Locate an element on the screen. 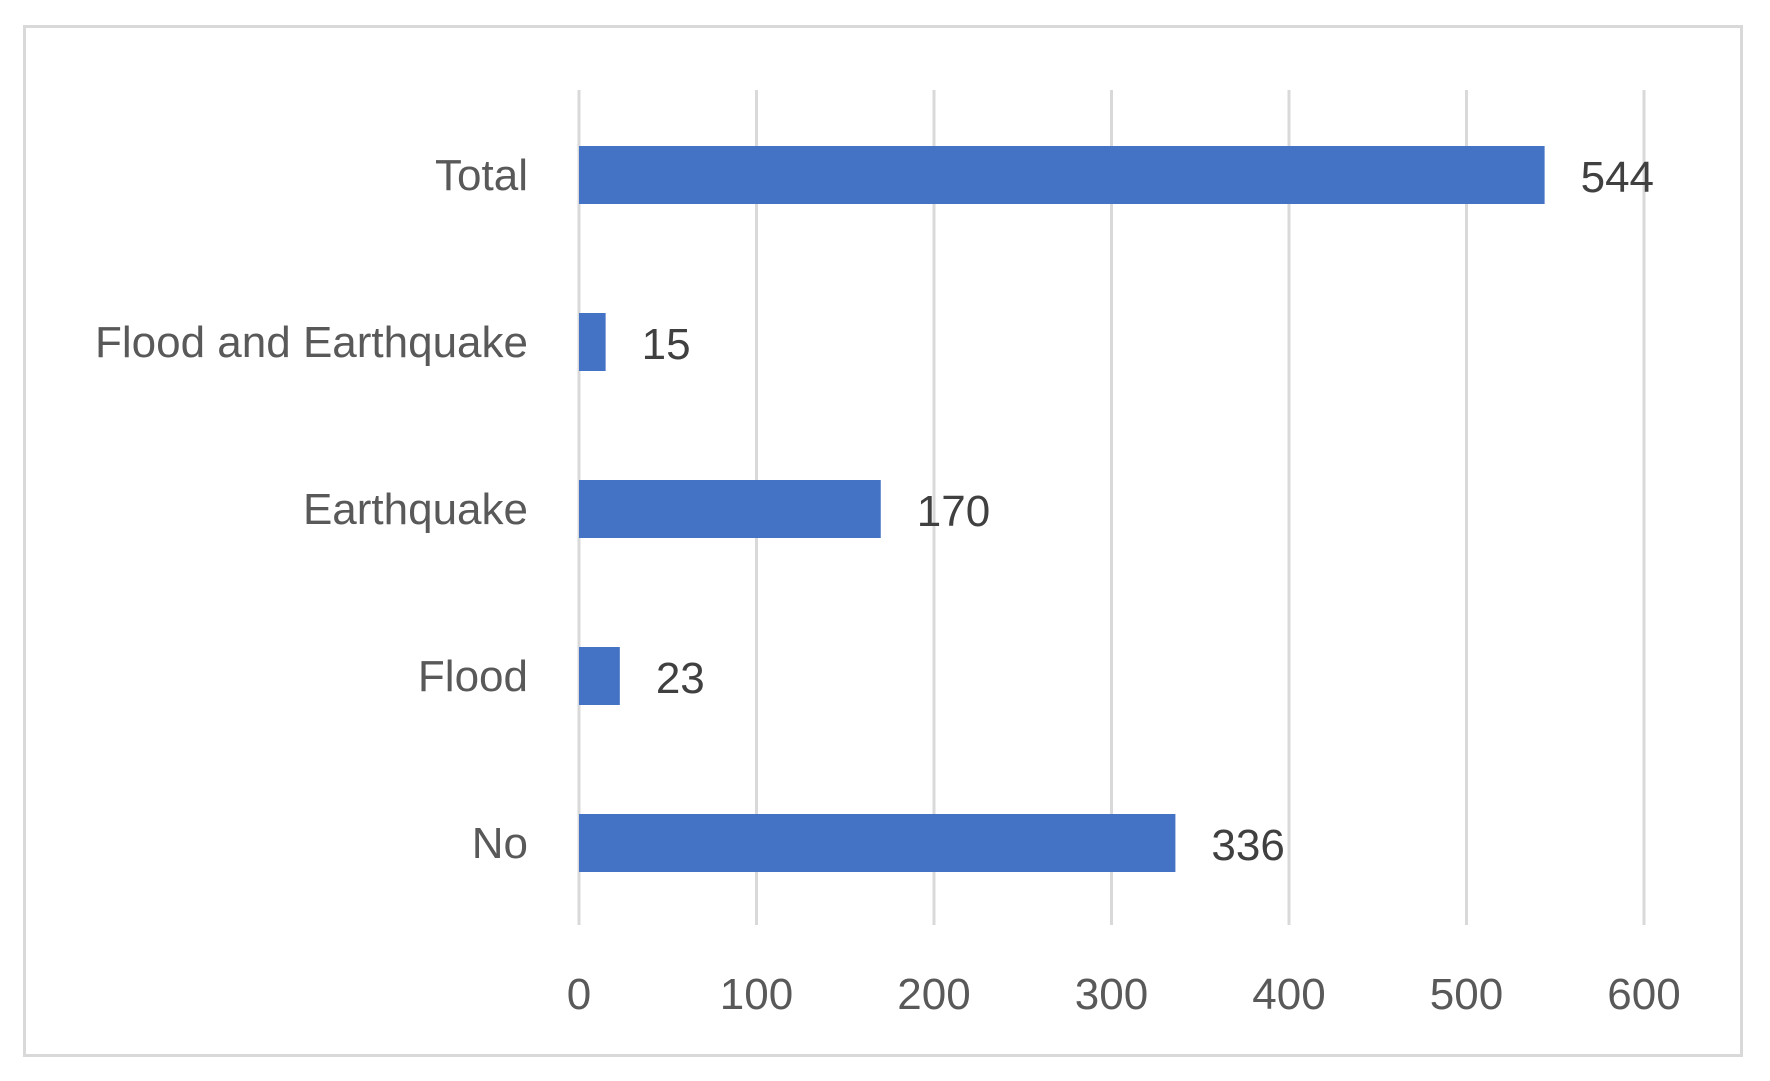 The width and height of the screenshot is (1770, 1081). data-label: 544 is located at coordinates (1617, 177).